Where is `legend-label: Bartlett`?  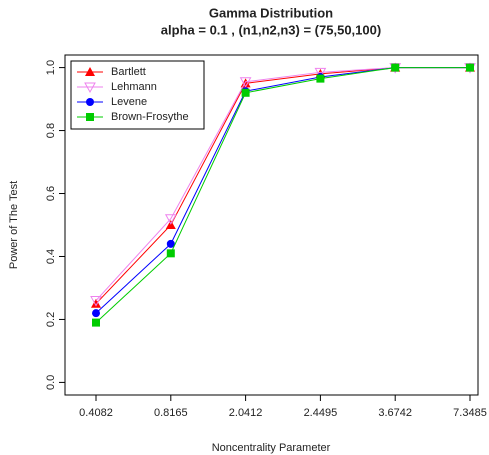
legend-label: Bartlett is located at coordinates (128, 72).